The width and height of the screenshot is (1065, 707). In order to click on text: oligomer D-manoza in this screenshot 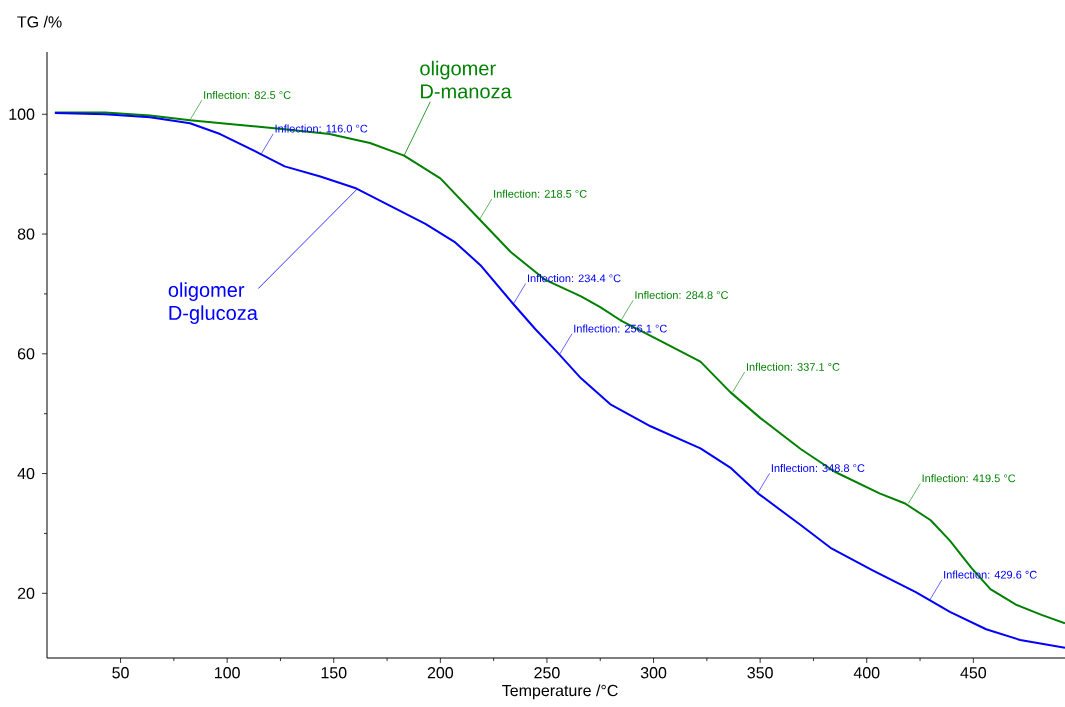, I will do `click(466, 79)`.